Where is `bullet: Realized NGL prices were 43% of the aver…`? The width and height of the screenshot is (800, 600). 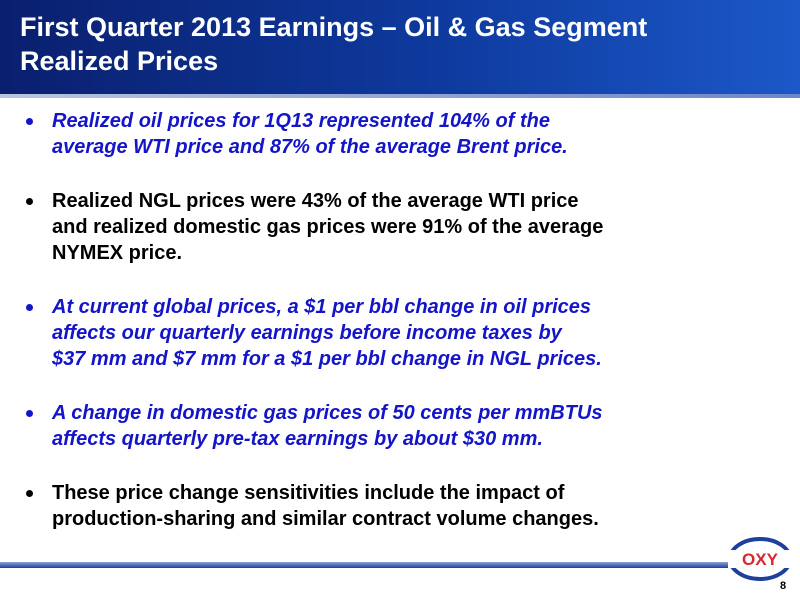 bullet: Realized NGL prices were 43% of the aver… is located at coordinates (400, 227).